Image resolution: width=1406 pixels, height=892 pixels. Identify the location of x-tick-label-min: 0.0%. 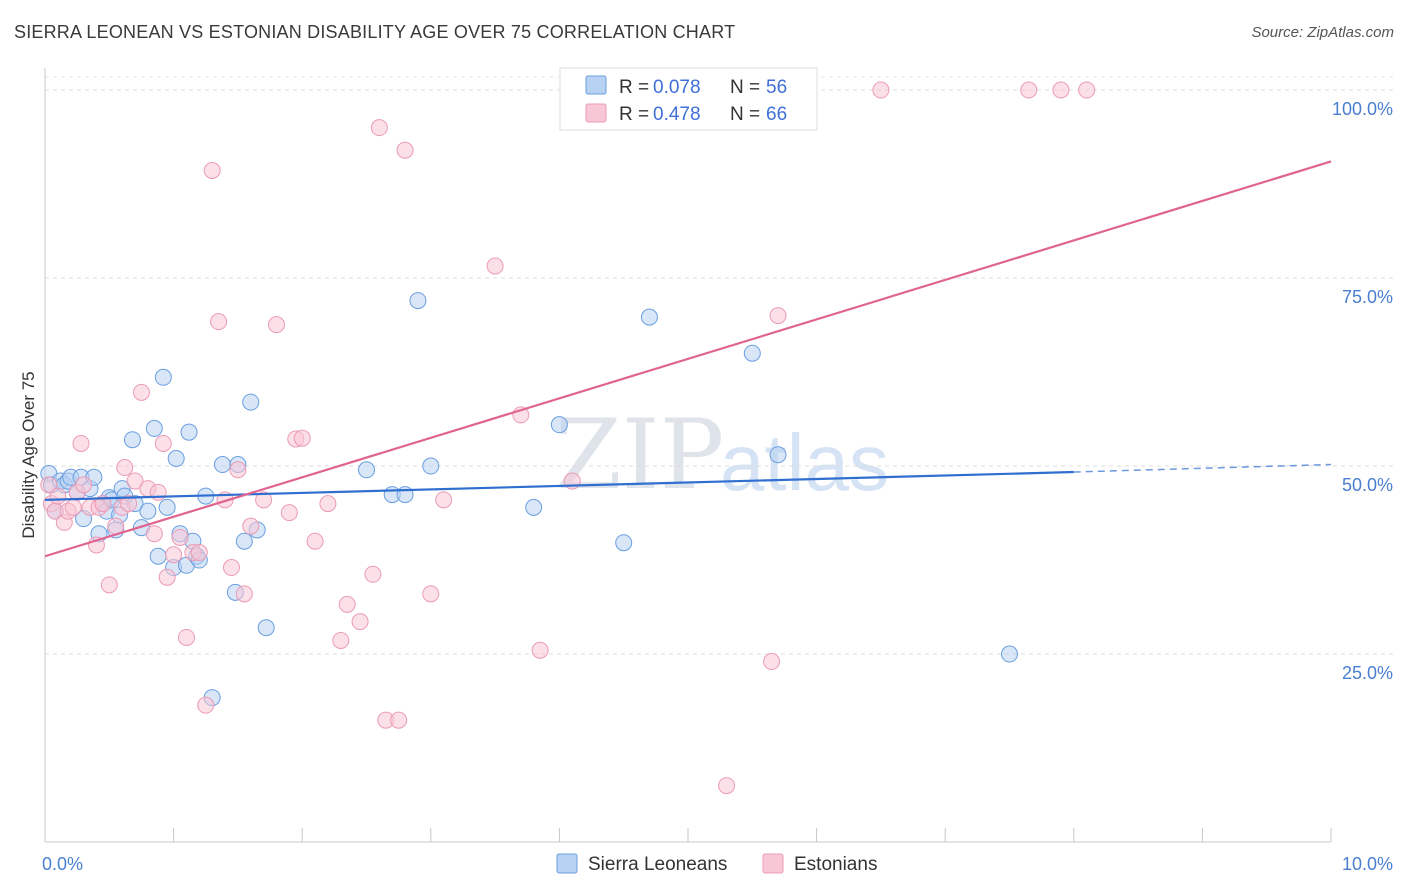
(62, 864).